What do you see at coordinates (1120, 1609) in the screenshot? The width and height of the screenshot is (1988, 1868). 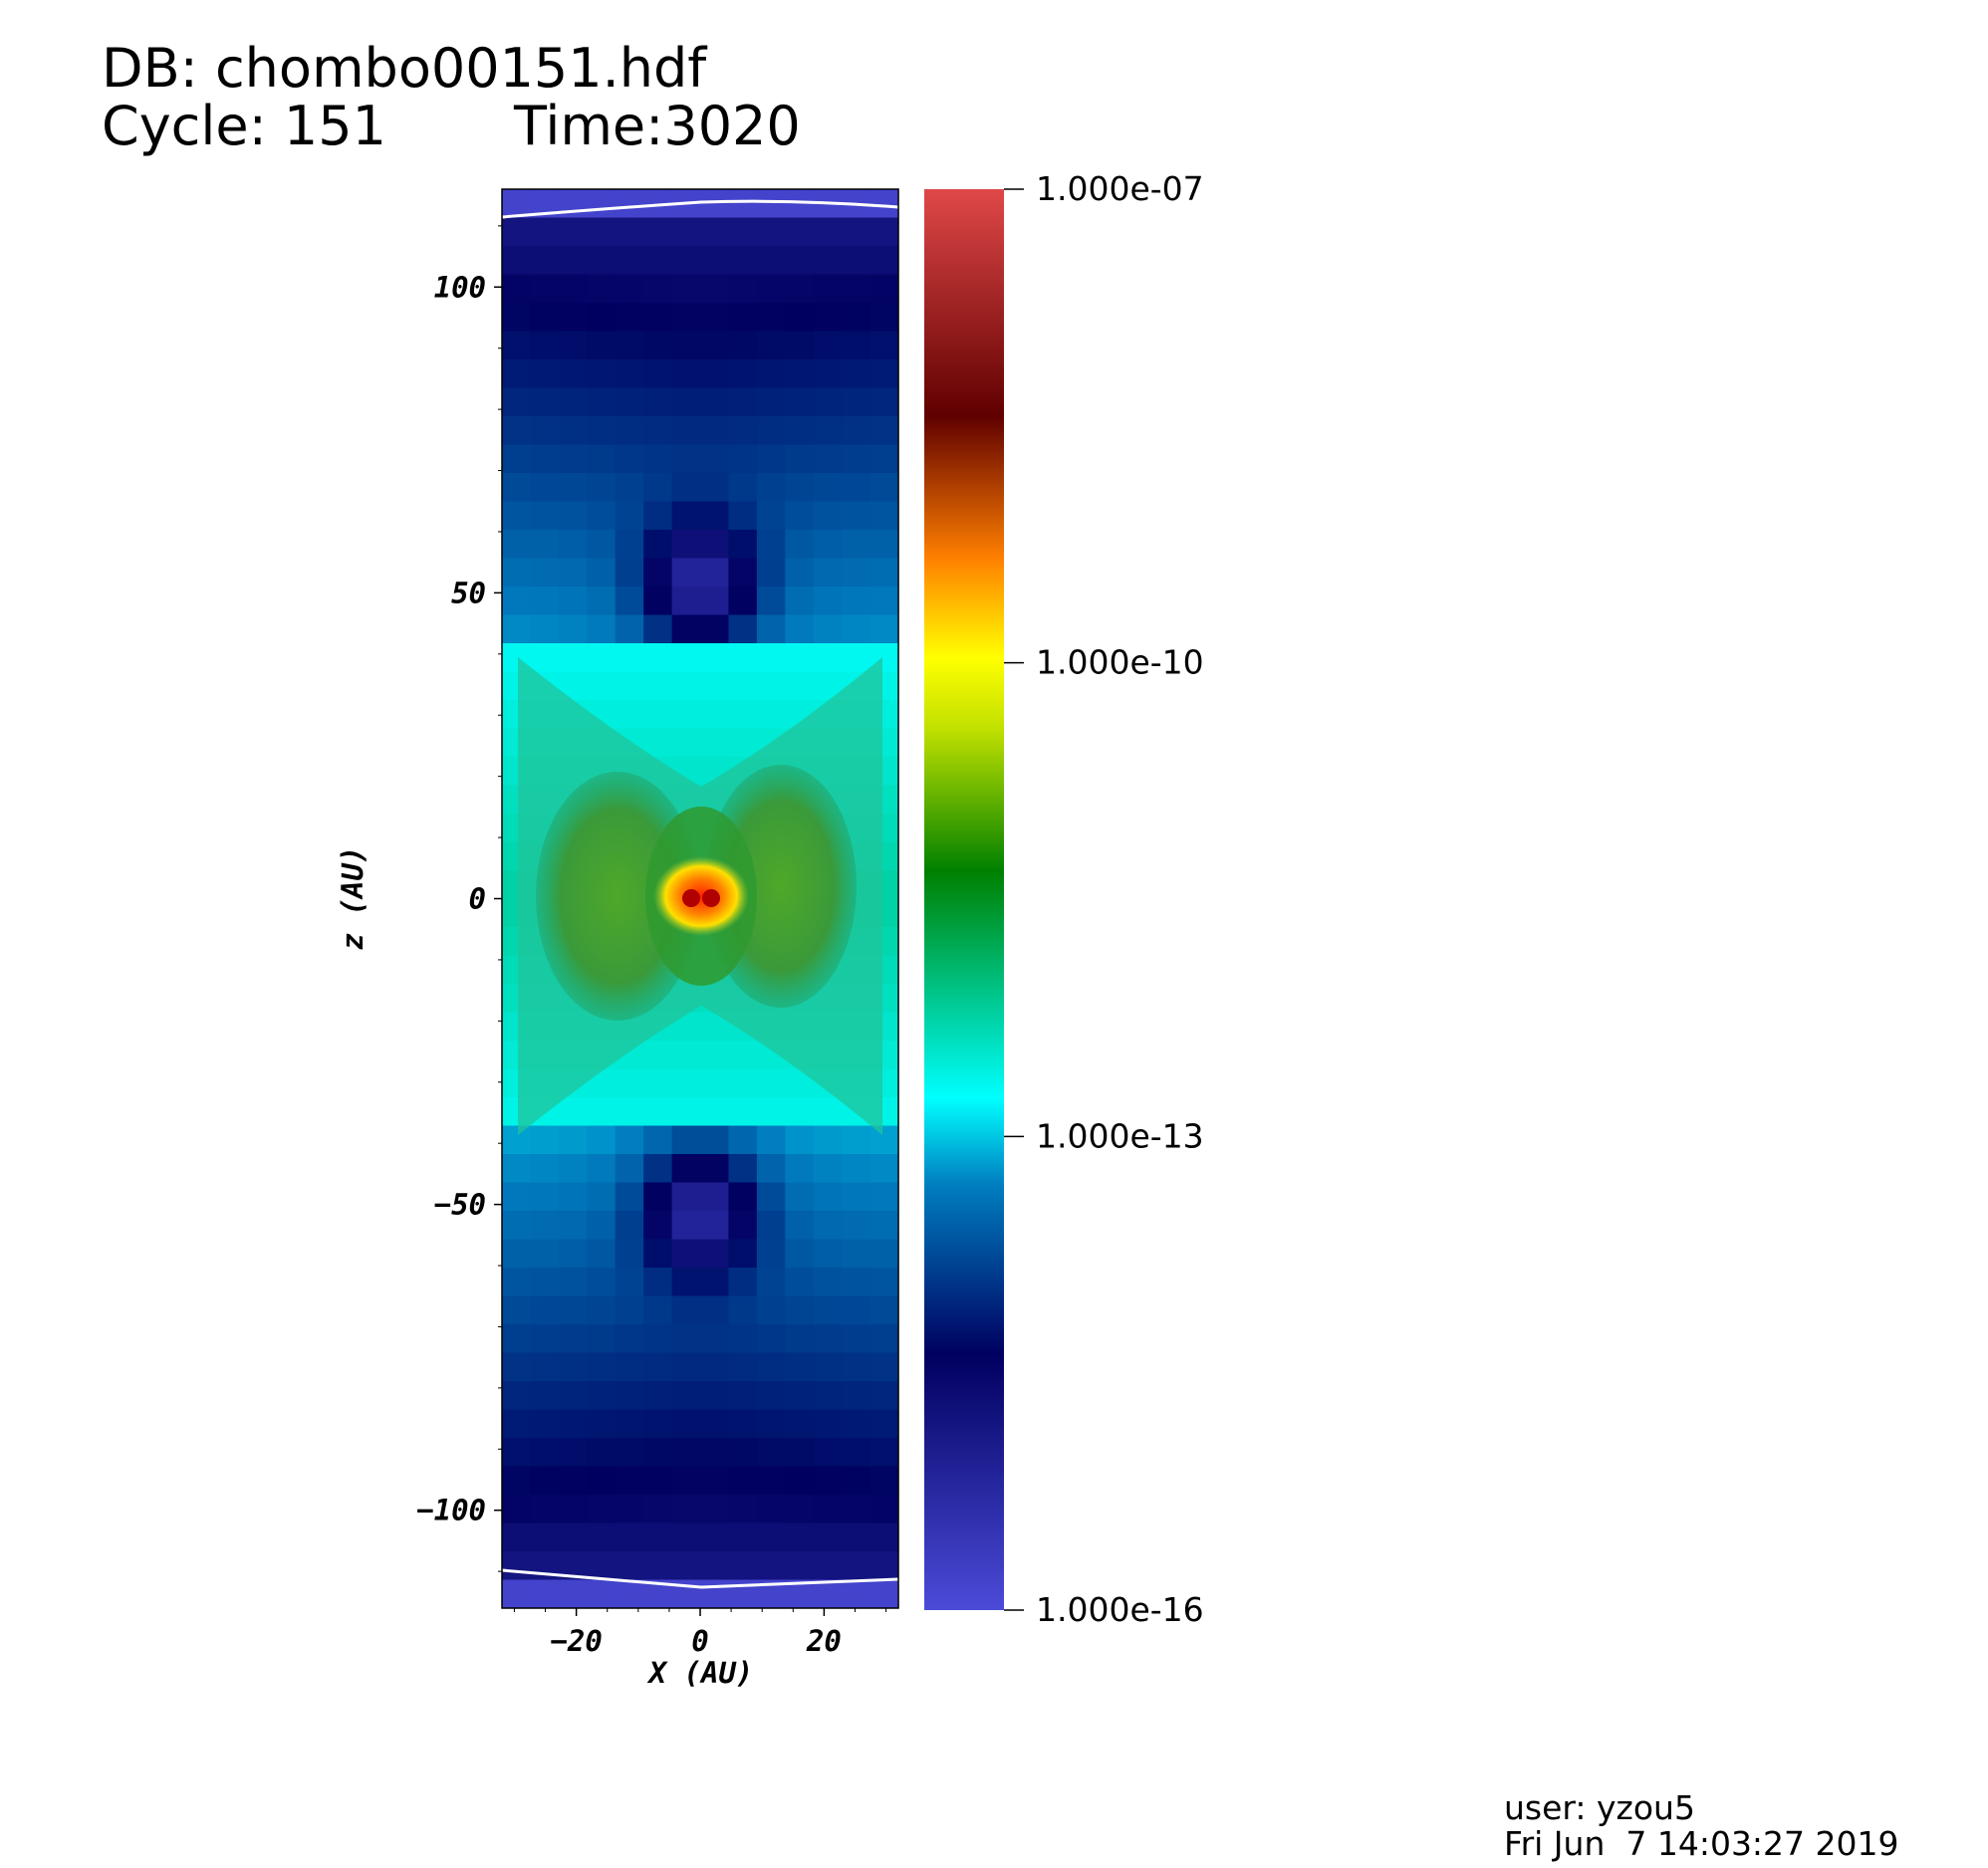 I see `colorbar-tick-label: 1.000e-16` at bounding box center [1120, 1609].